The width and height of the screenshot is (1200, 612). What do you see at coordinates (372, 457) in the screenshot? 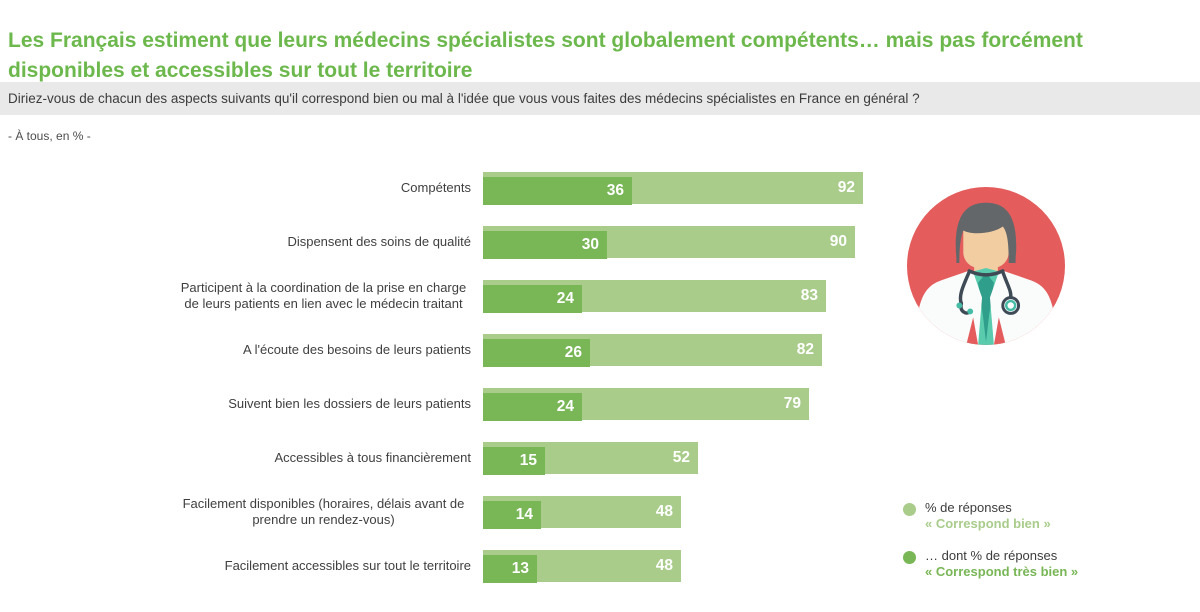
I see `category-label: Accessibles à tous financièrement` at bounding box center [372, 457].